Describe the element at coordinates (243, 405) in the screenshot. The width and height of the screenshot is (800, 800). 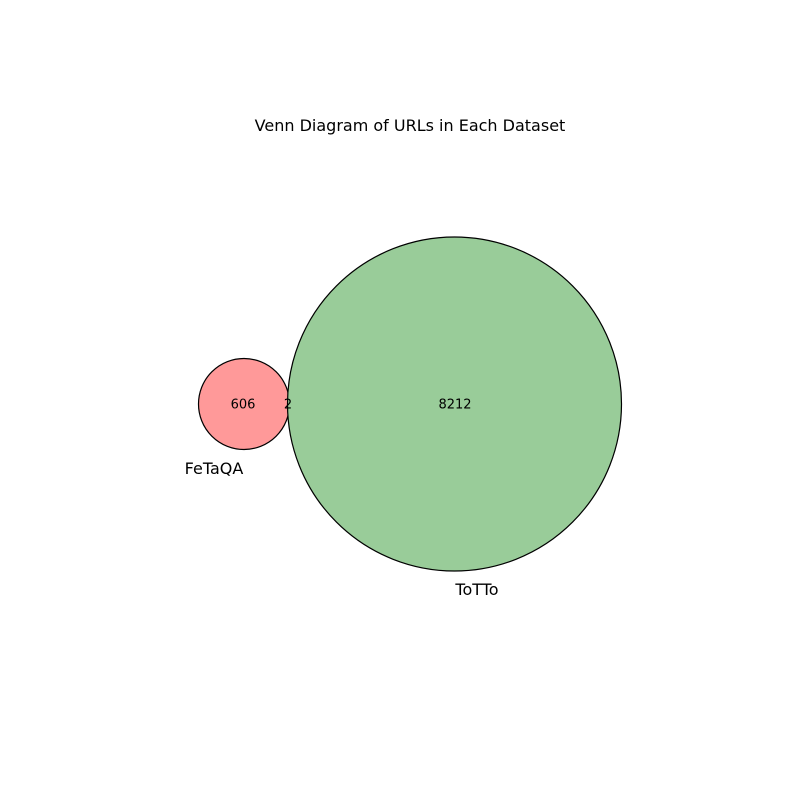
I see `region-count-fetaqa-only: 606` at that location.